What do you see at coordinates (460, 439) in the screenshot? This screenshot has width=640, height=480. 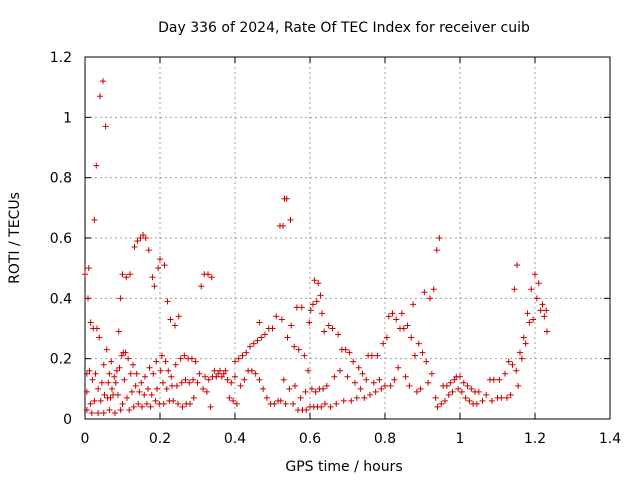 I see `x-tick-label: 1` at bounding box center [460, 439].